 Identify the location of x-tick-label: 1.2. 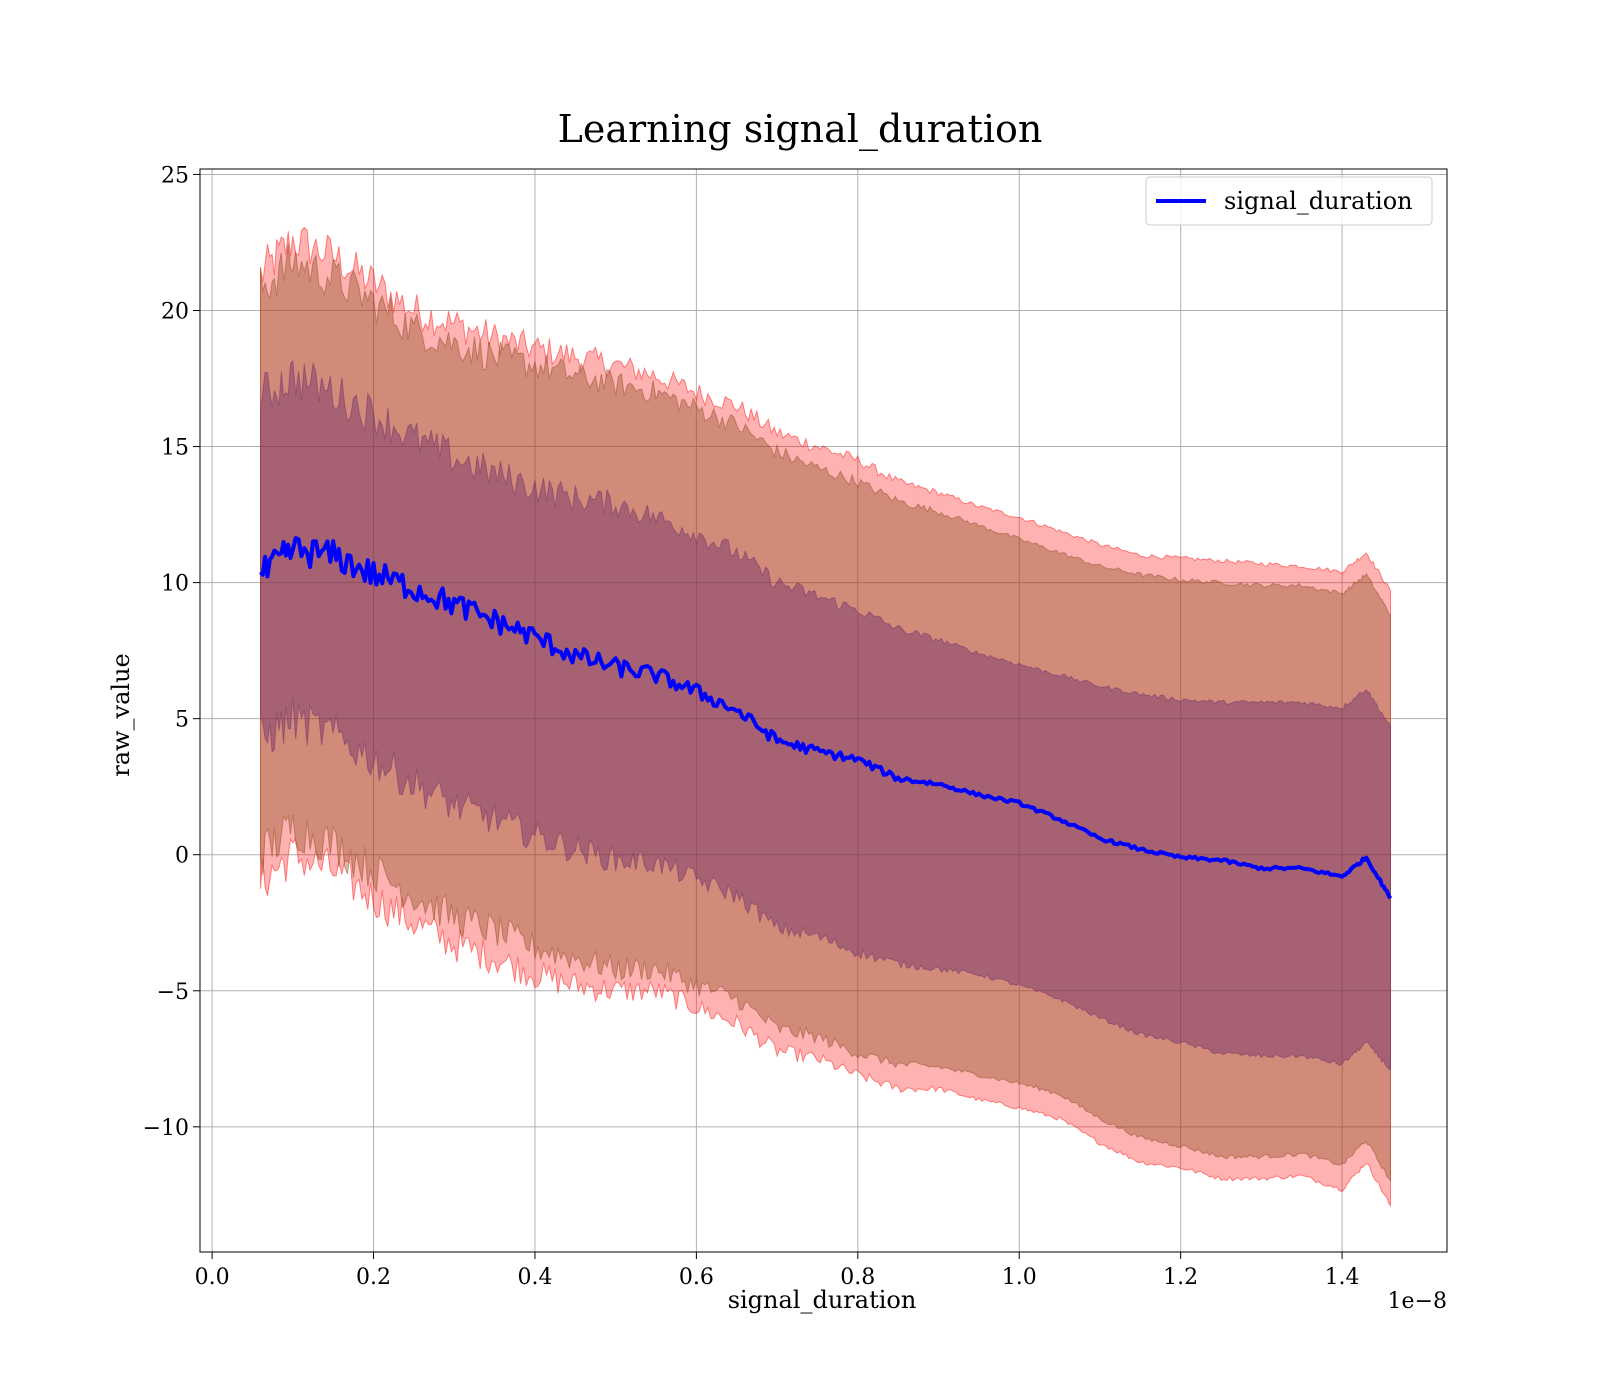
(1180, 1277).